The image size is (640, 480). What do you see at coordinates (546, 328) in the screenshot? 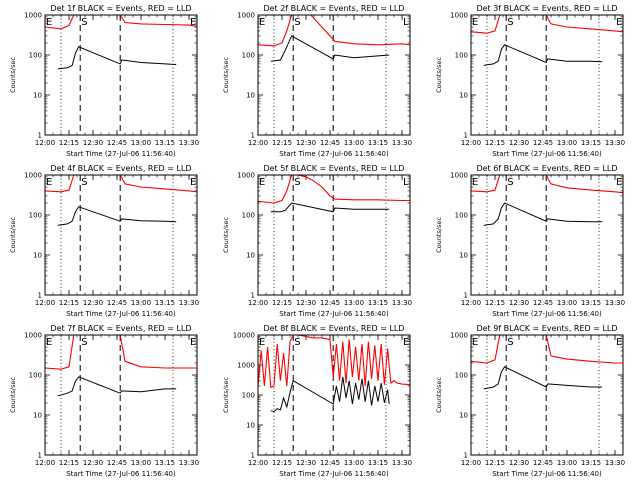
I see `panel-title: Det 9f BLACK = Events, RED = LLD` at bounding box center [546, 328].